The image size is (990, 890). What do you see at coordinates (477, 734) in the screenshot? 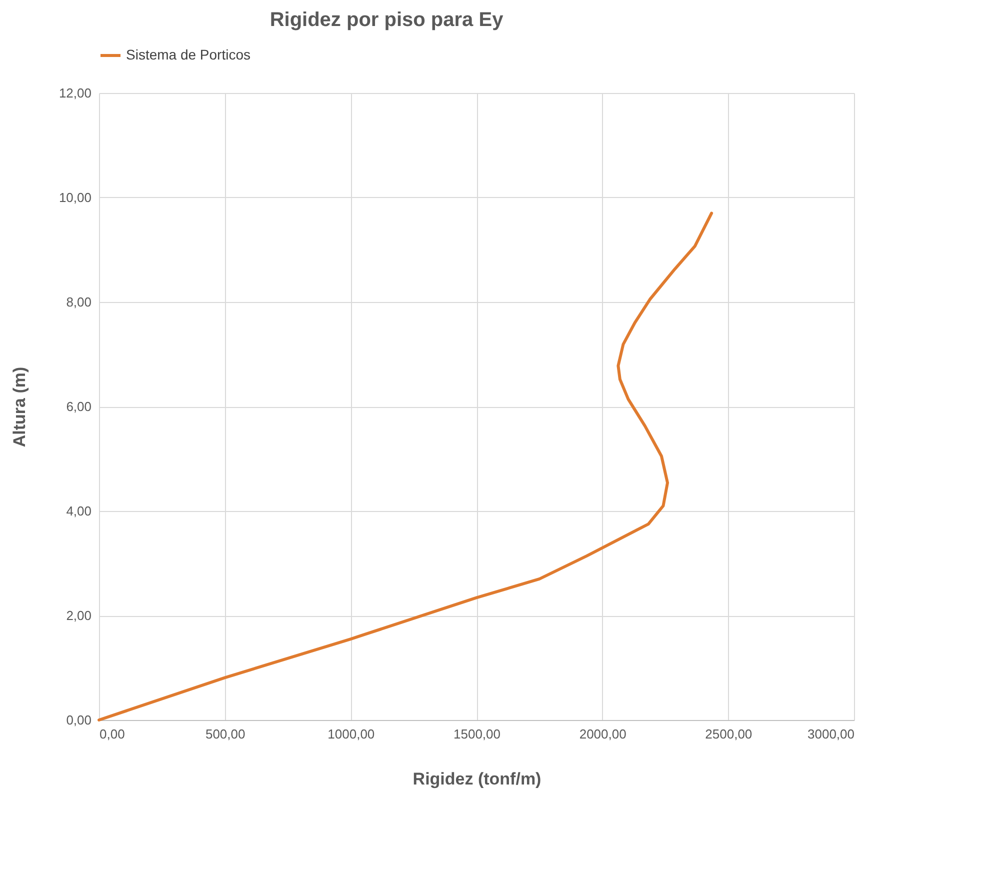
I see `x-tick-label: 1500,00` at bounding box center [477, 734].